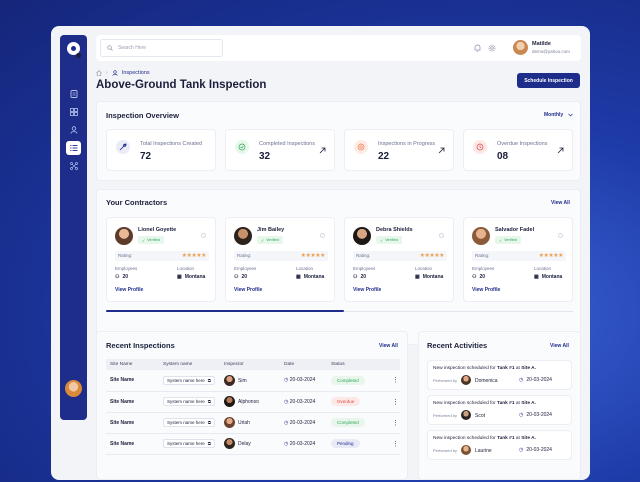  I want to click on user-avatar, so click(520, 47).